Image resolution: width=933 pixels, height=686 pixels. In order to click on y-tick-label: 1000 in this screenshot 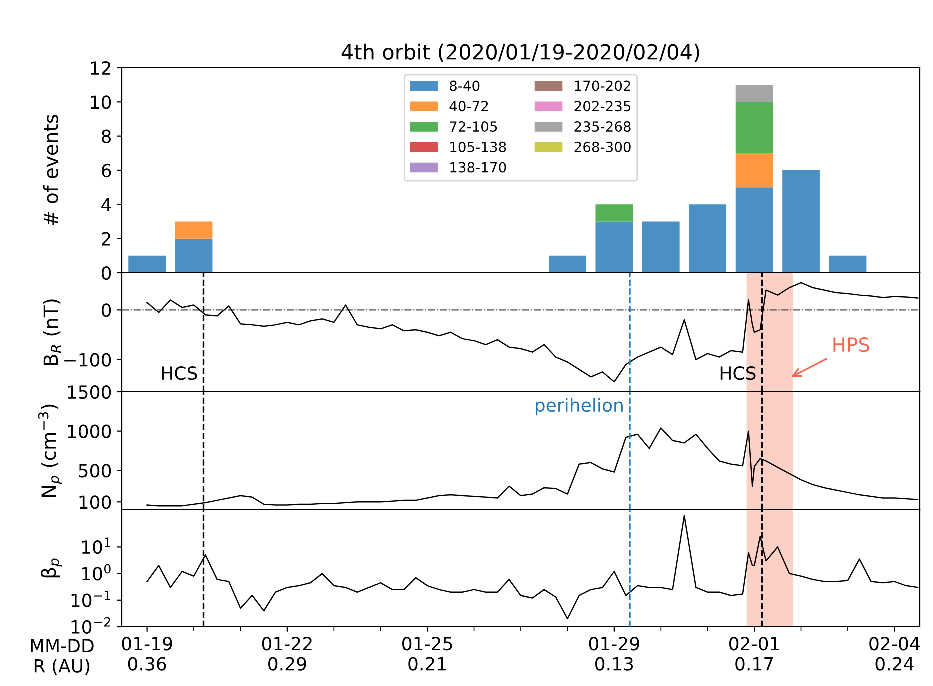, I will do `click(90, 431)`.